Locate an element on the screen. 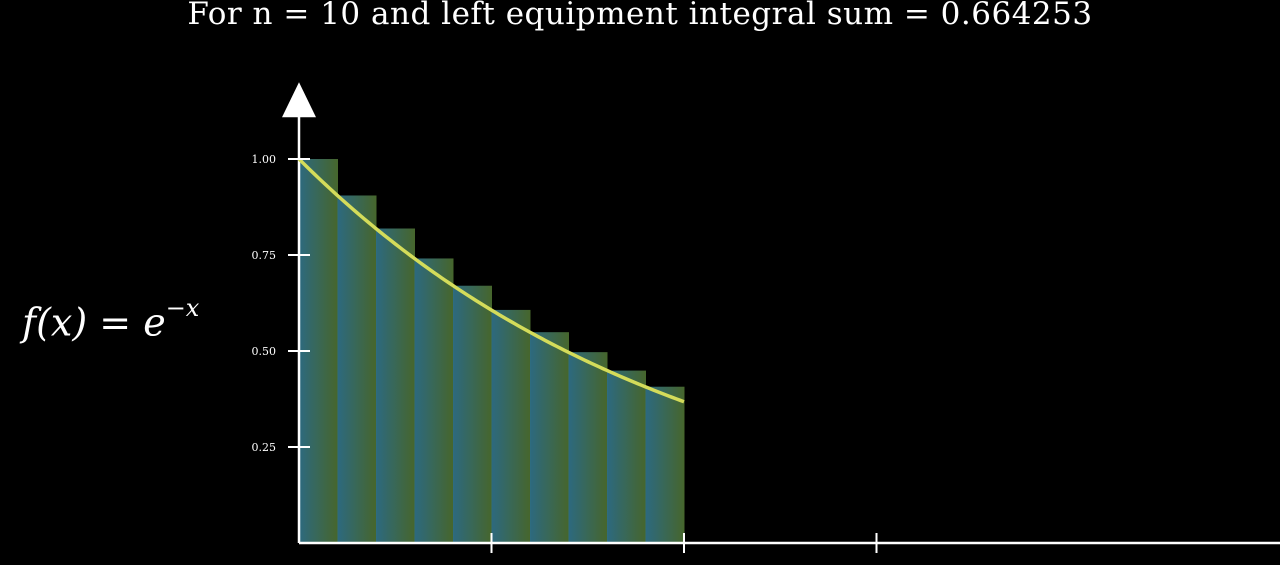 Image resolution: width=1280 pixels, height=565 pixels. y-tick-label-4: 0.25 is located at coordinates (264, 447).